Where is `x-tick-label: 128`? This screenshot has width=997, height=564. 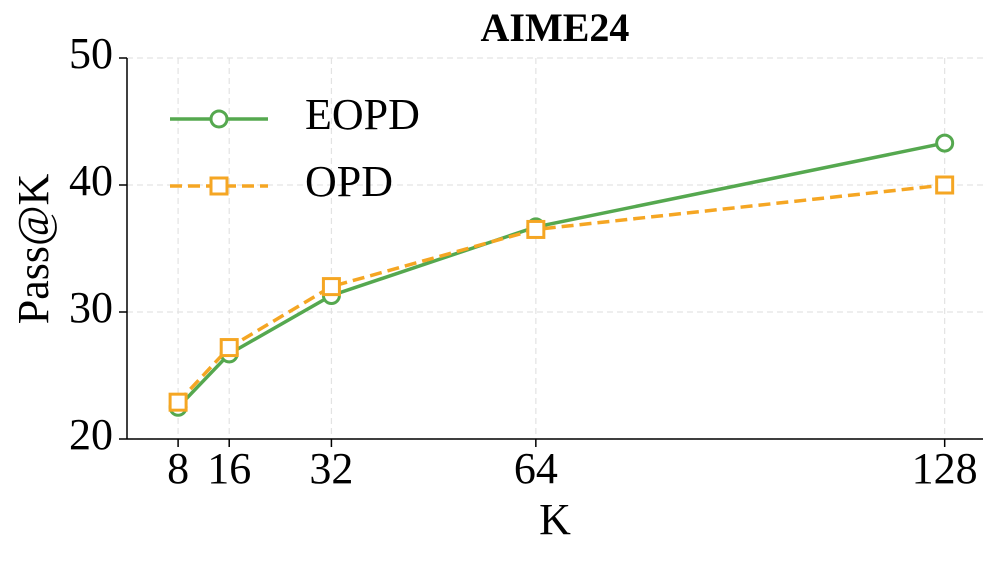 x-tick-label: 128 is located at coordinates (945, 468).